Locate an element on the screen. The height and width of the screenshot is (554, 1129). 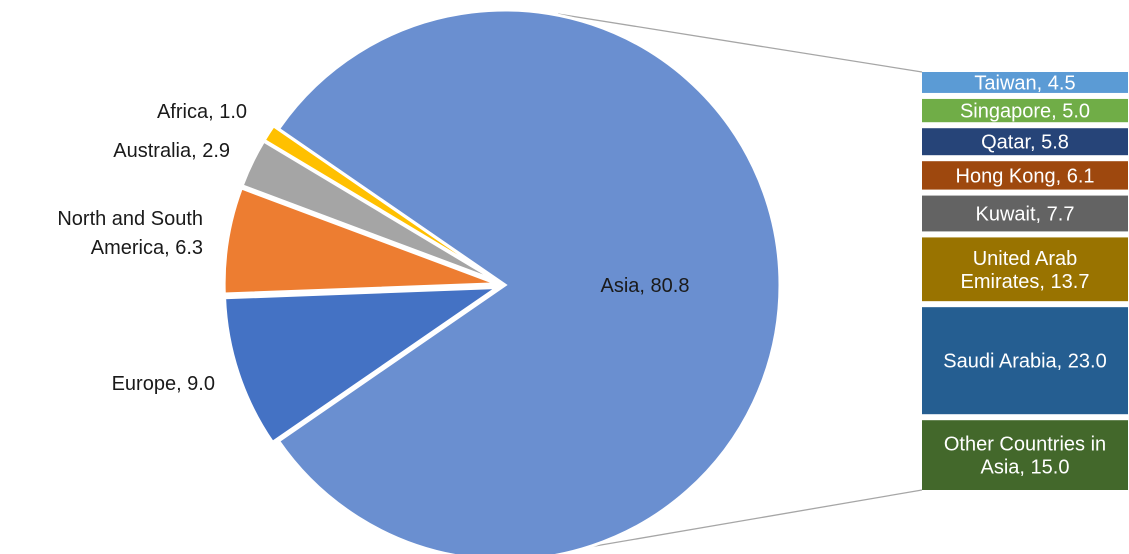
bar-segment-taiwan is located at coordinates (1025, 82).